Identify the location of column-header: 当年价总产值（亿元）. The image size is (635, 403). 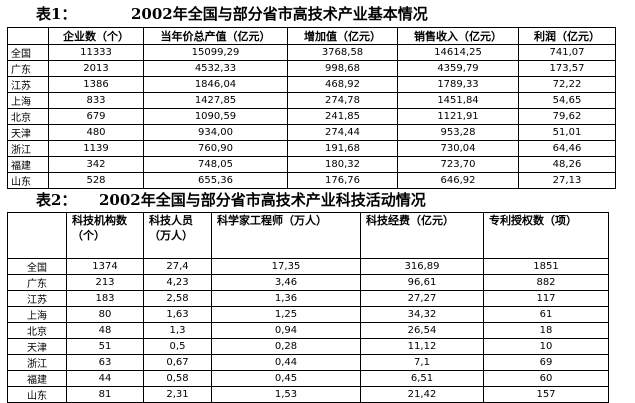
(215, 36).